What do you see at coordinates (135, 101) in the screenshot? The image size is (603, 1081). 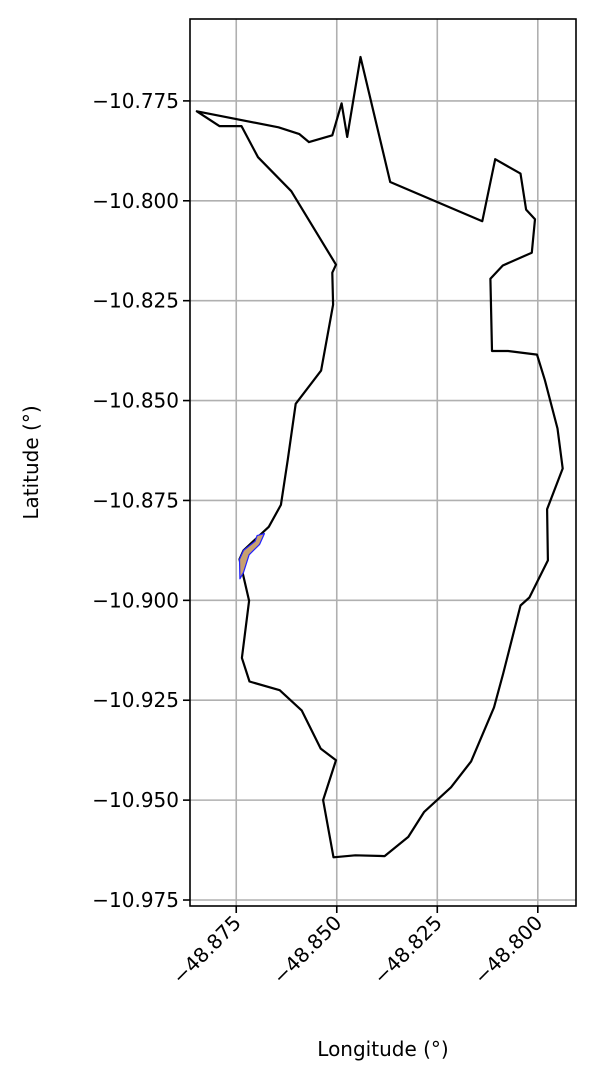 I see `y-tick-label: −10.775` at bounding box center [135, 101].